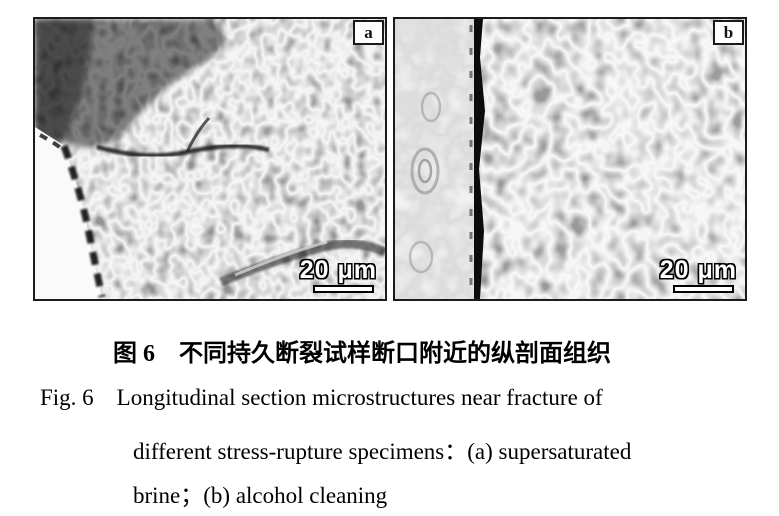 The width and height of the screenshot is (779, 516). Describe the element at coordinates (728, 32) in the screenshot. I see `panel-label-b: b` at that location.